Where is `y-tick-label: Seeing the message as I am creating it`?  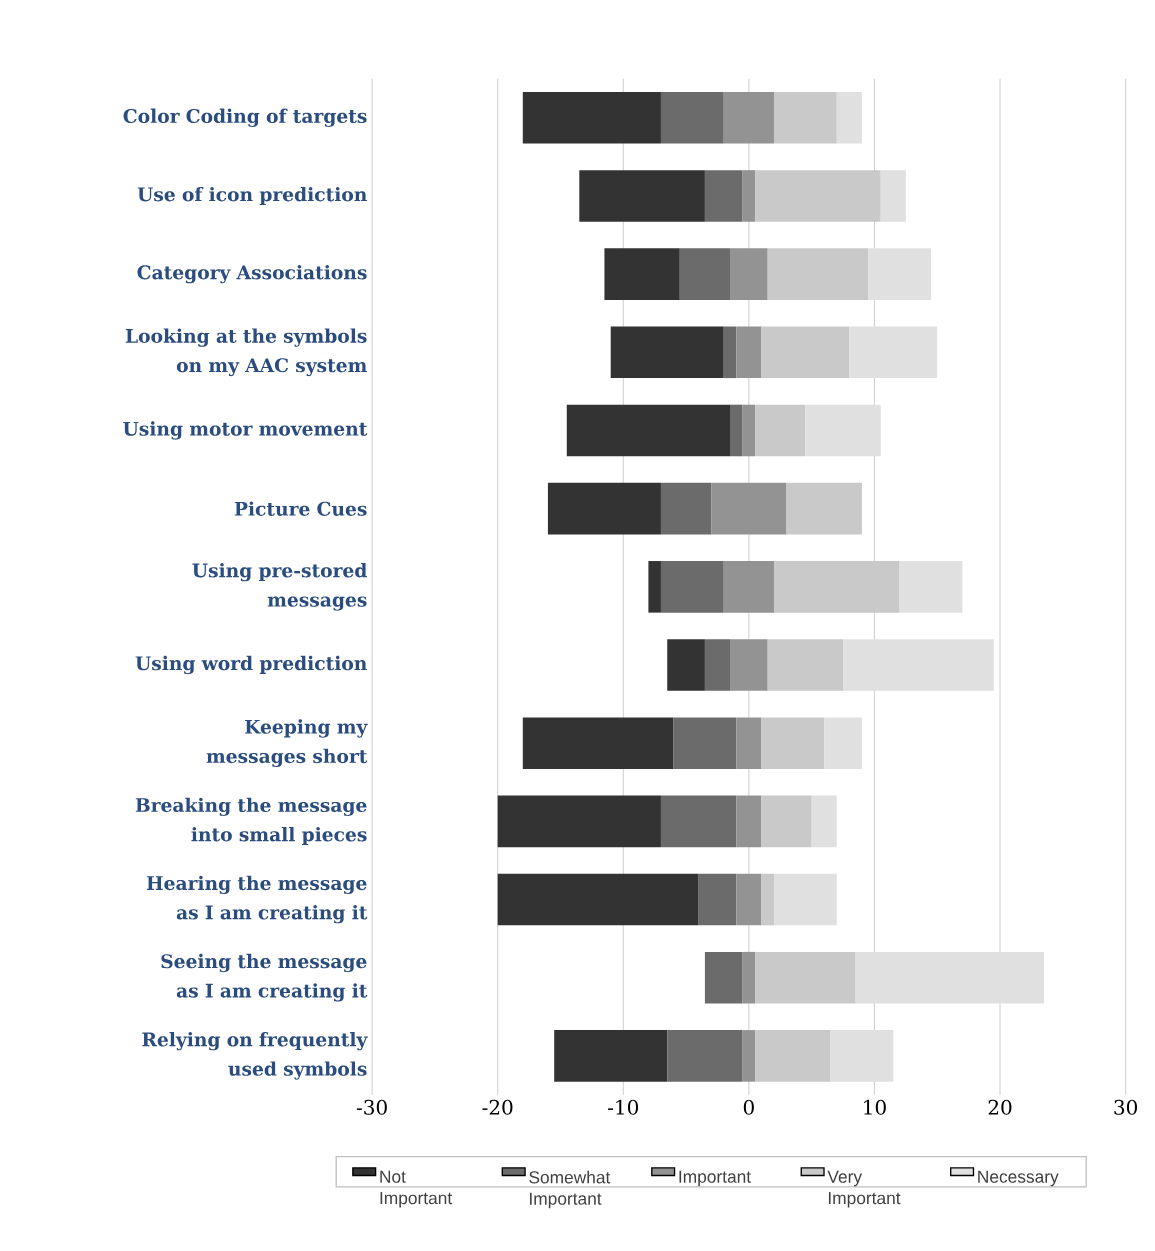
y-tick-label: Seeing the message as I am creating it is located at coordinates (264, 977).